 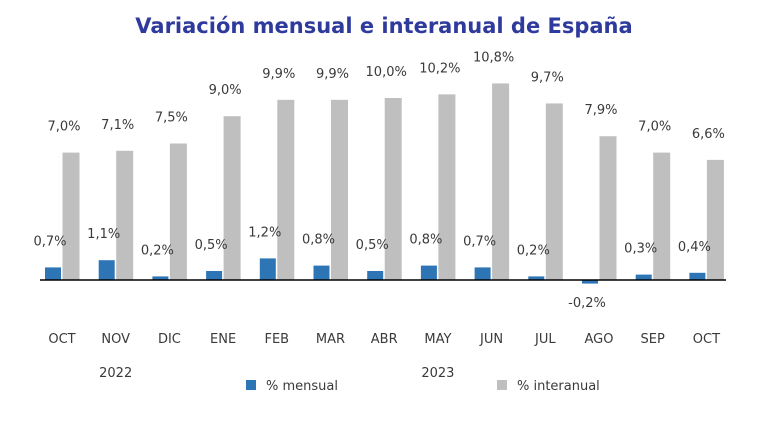 I want to click on label-mensual-5: 0,8%, so click(x=318, y=240).